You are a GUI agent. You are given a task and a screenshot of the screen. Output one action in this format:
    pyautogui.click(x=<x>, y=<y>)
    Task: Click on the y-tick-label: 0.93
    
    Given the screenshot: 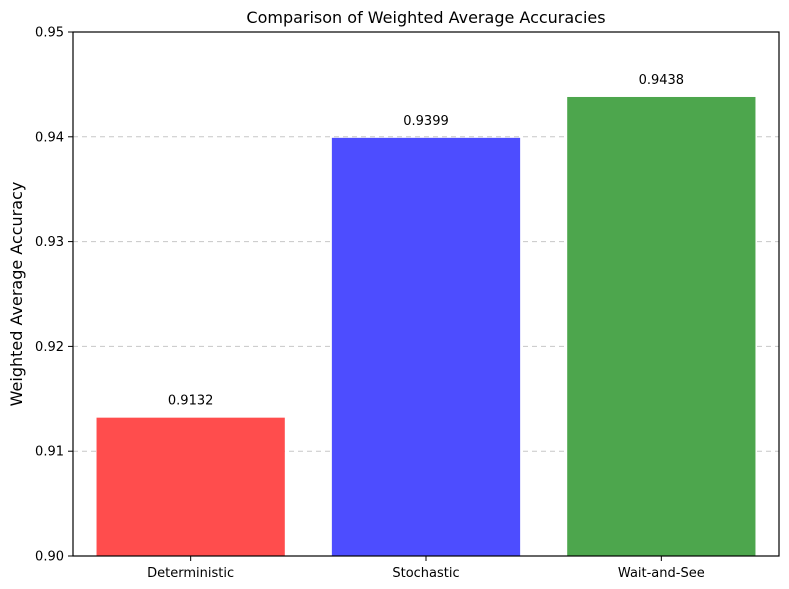 What is the action you would take?
    pyautogui.click(x=49, y=242)
    